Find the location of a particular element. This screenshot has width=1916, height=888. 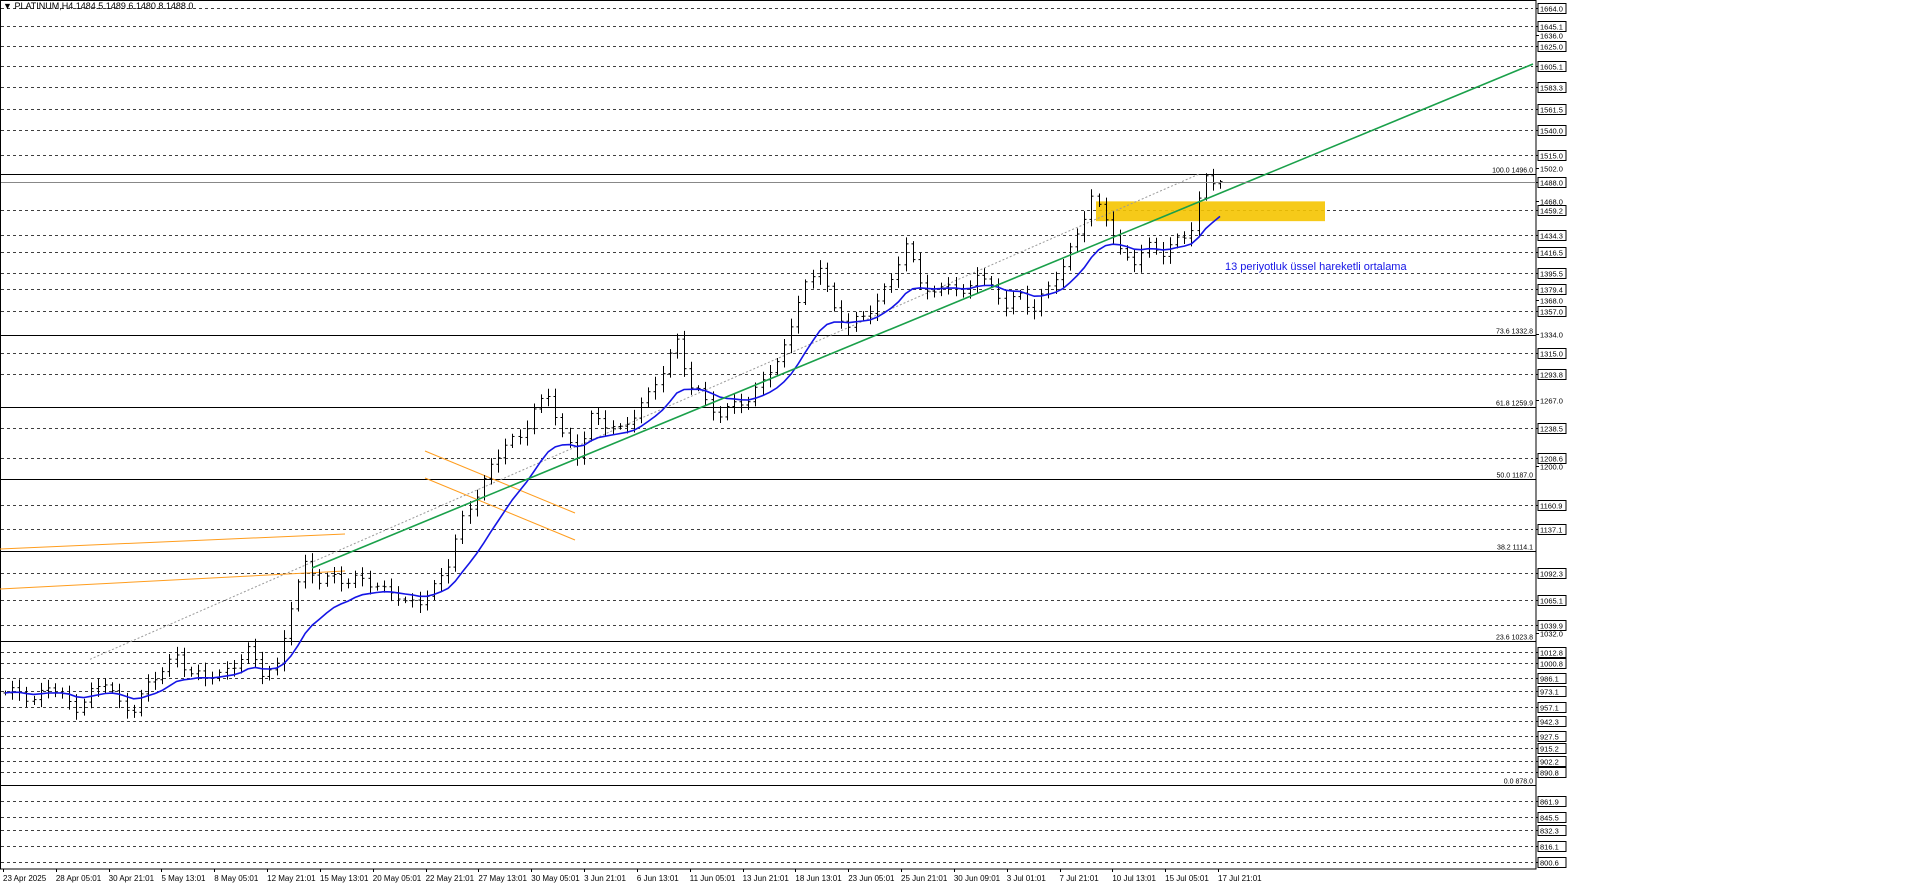

fib-level-label: 100.0 1496.0 is located at coordinates (1512, 171).